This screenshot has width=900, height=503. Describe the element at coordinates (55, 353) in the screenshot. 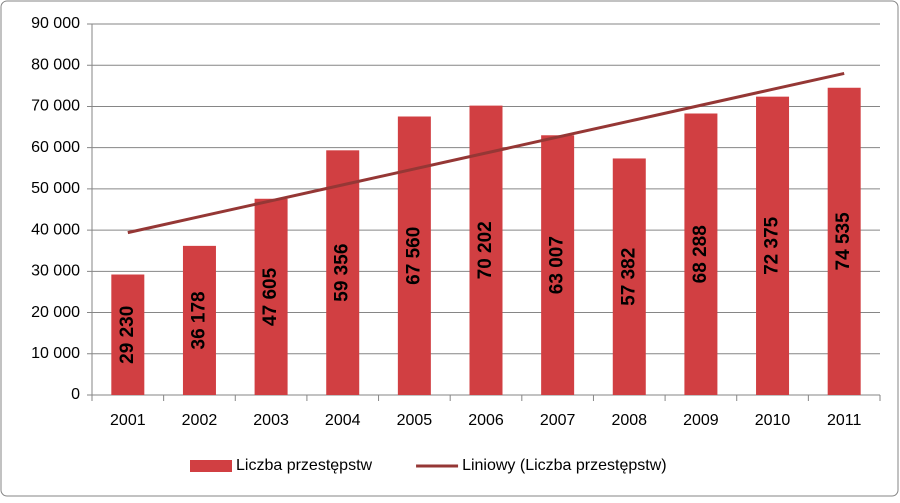

I see `y-tick-label: 10 000` at that location.